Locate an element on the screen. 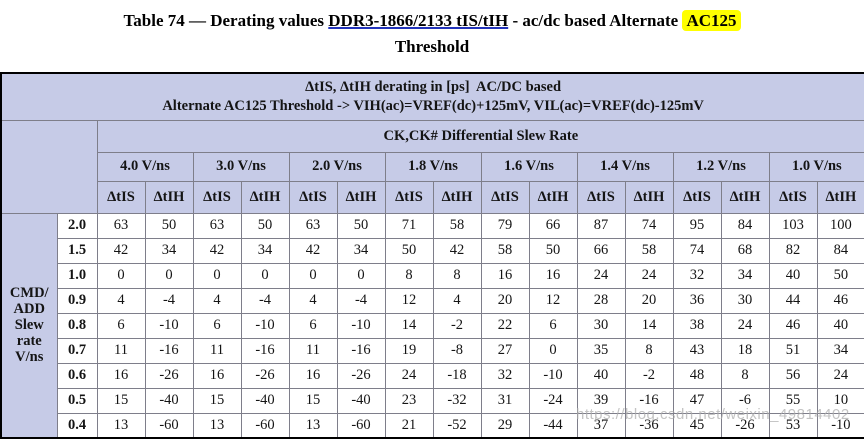  data-cell: 84 is located at coordinates (745, 225).